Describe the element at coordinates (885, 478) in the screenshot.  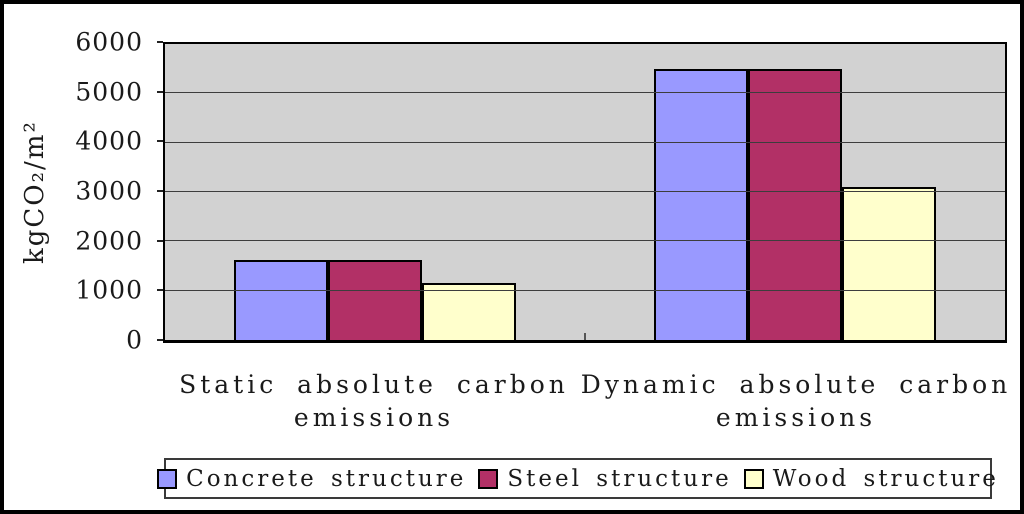
I see `legend-label-wood: Wood structure` at that location.